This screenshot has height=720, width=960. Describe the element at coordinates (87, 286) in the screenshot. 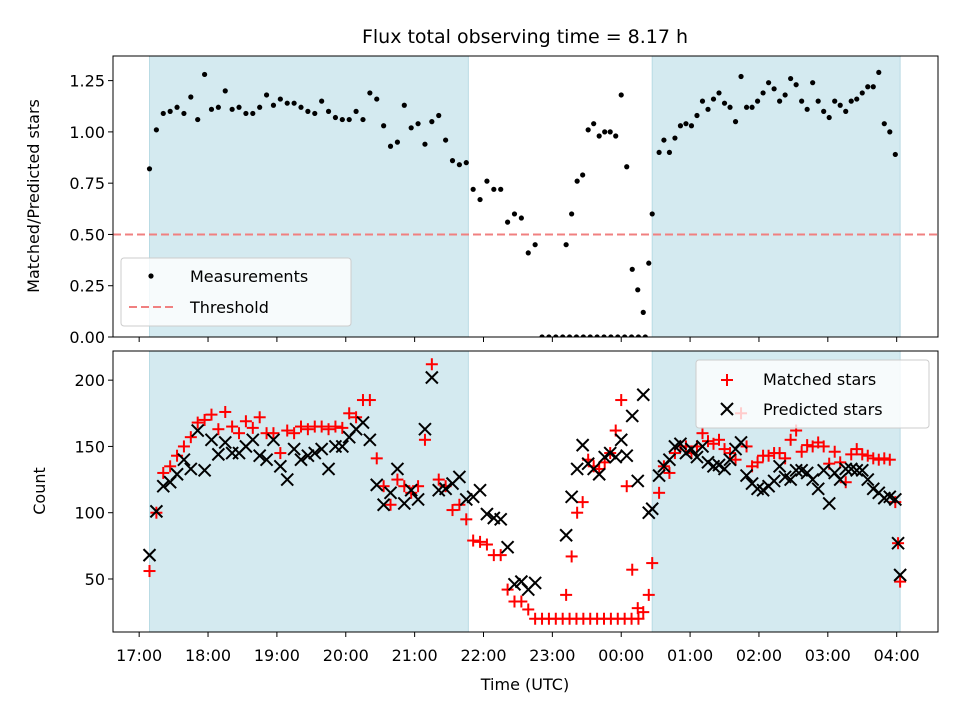

I see `y-tick-label: 0.25` at that location.